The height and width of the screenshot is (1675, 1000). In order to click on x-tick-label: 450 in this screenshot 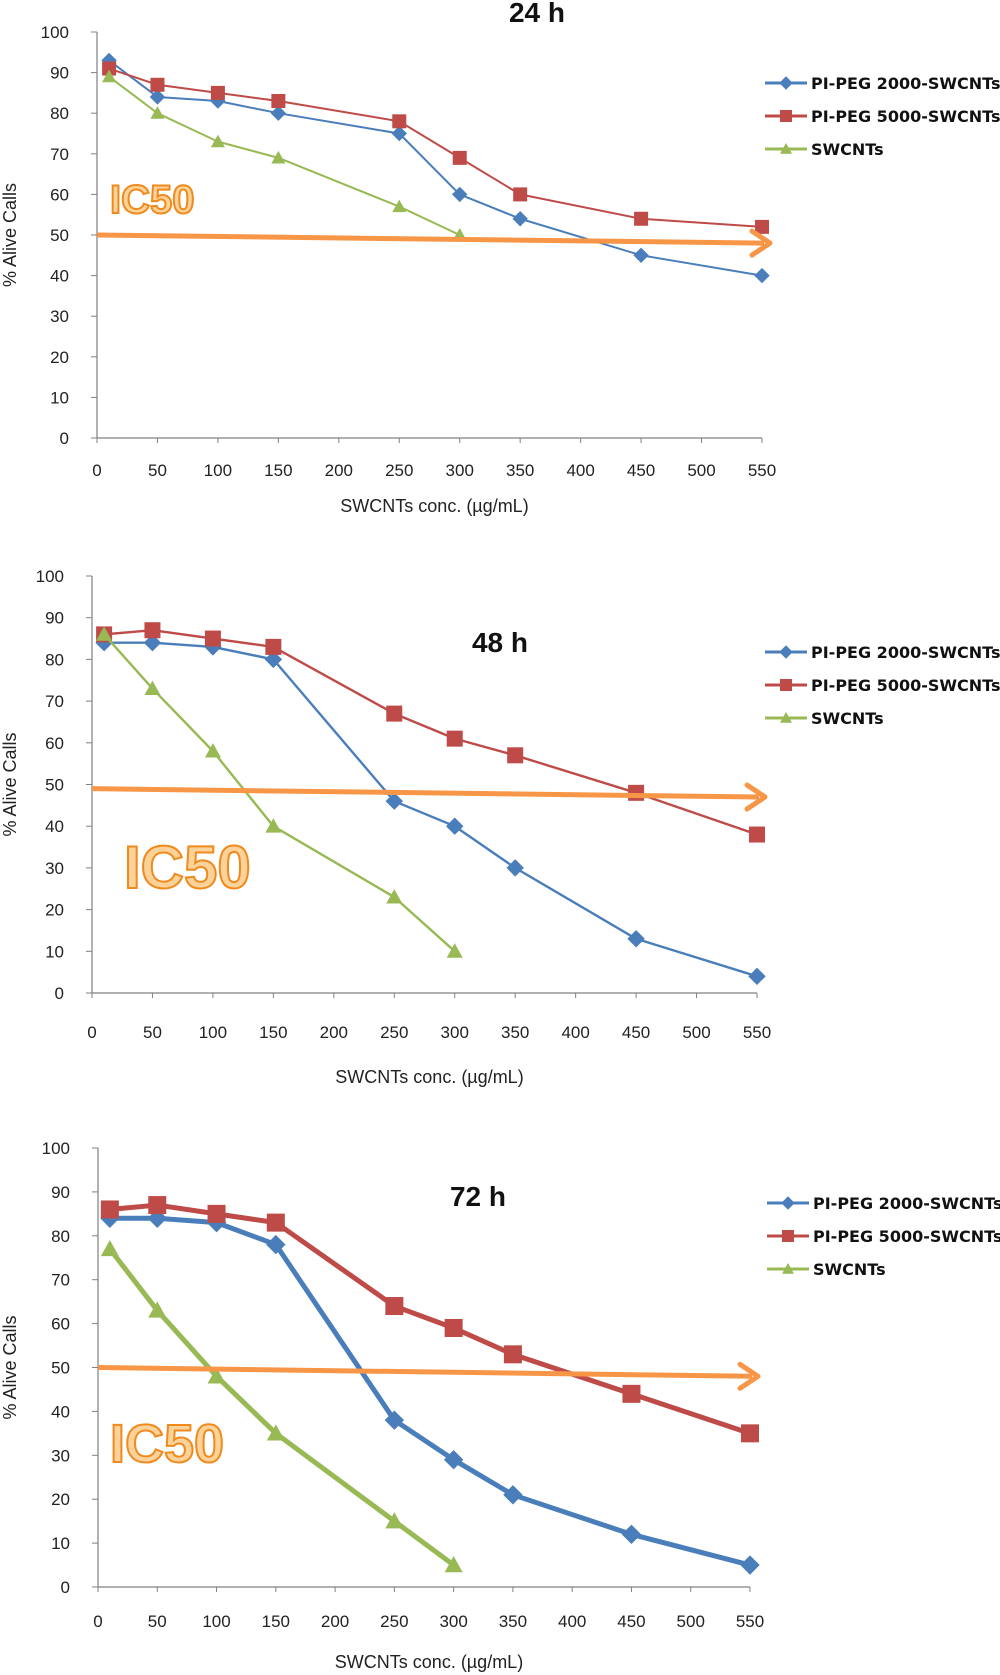, I will do `click(631, 1621)`.